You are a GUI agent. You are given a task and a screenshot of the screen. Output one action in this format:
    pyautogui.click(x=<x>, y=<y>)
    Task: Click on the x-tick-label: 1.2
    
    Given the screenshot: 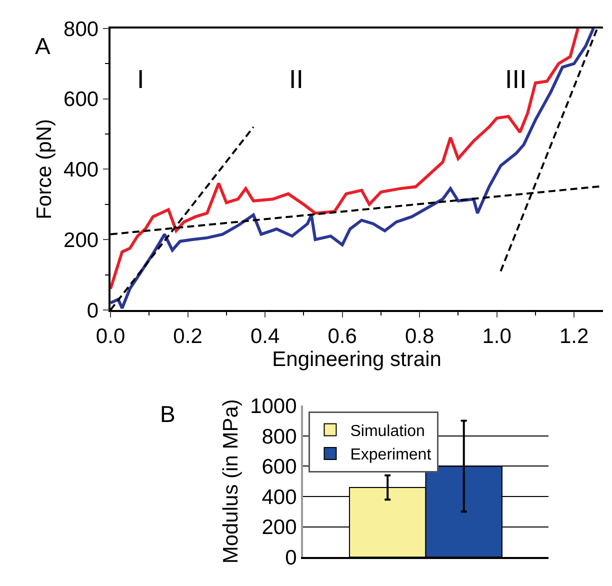 What is the action you would take?
    pyautogui.click(x=574, y=336)
    